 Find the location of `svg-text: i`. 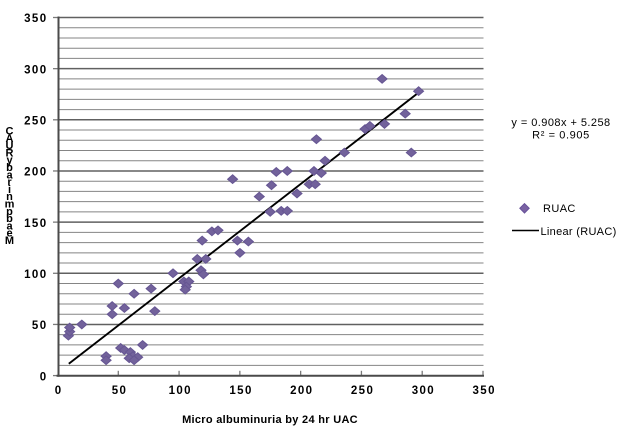

svg-text: i is located at coordinates (9, 190).